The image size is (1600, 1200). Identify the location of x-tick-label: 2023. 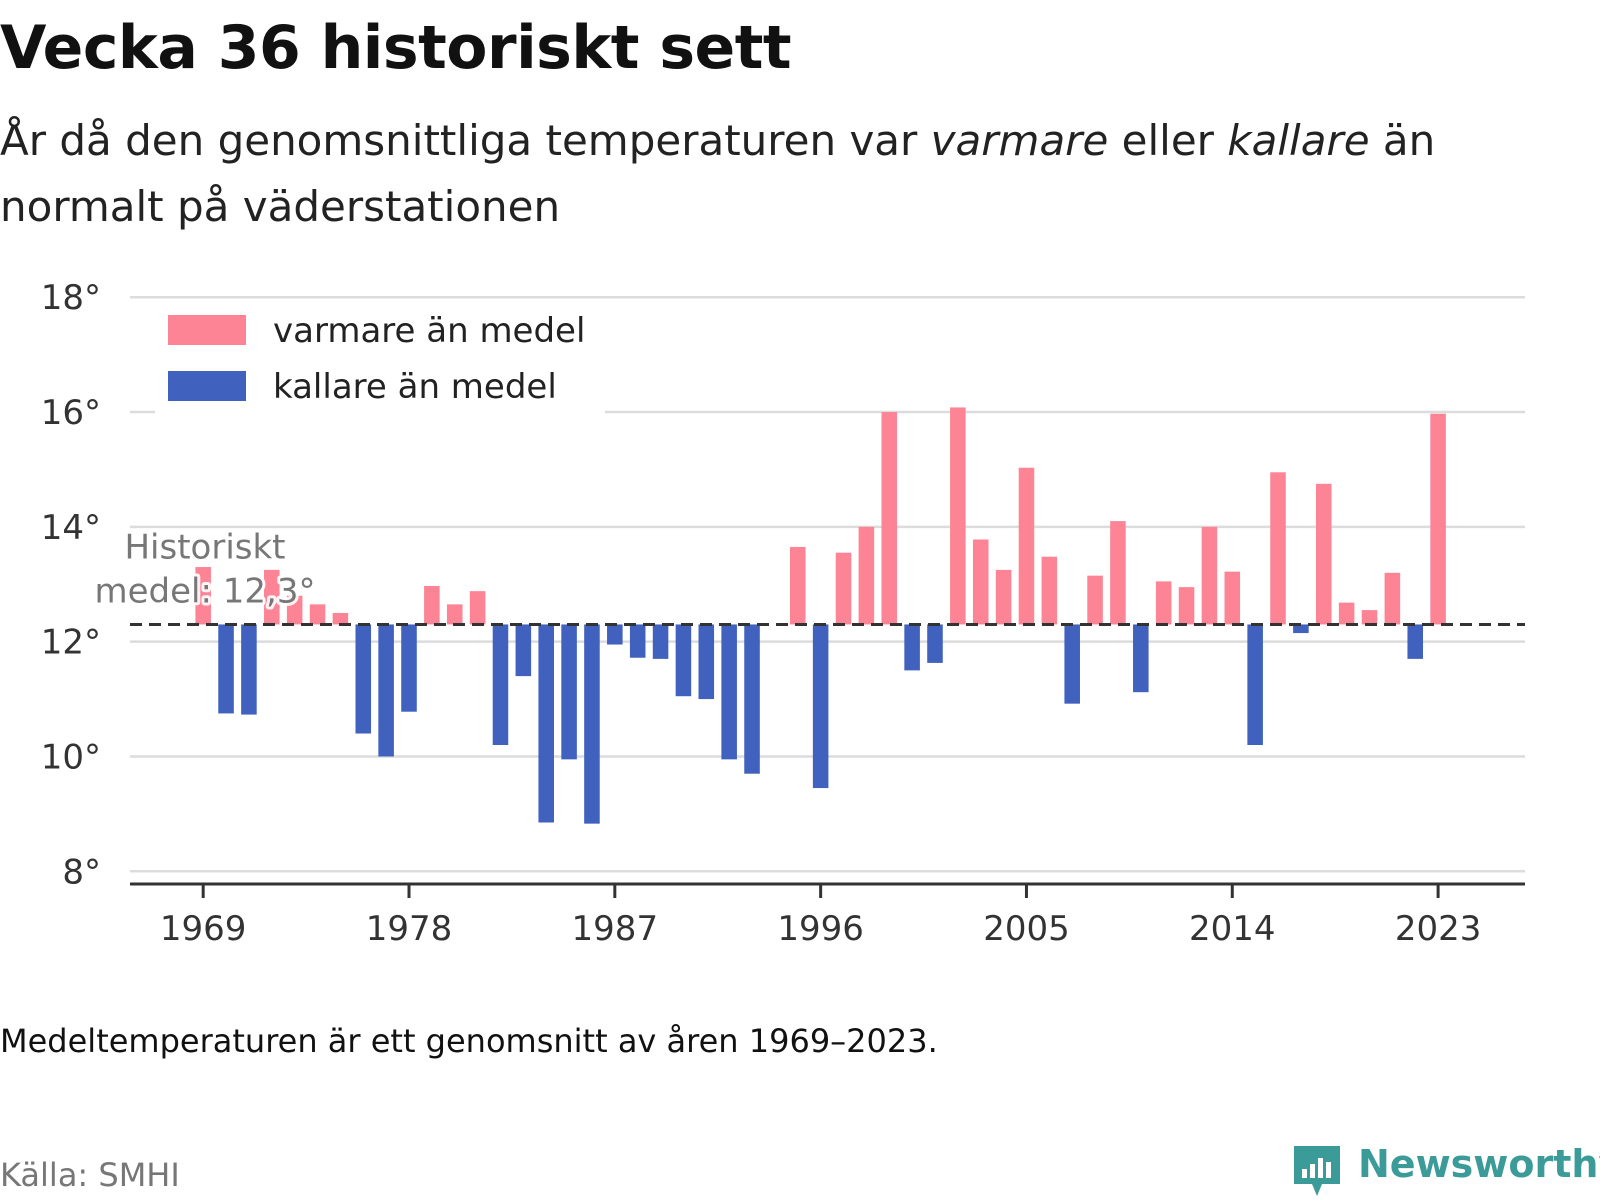
(1438, 929).